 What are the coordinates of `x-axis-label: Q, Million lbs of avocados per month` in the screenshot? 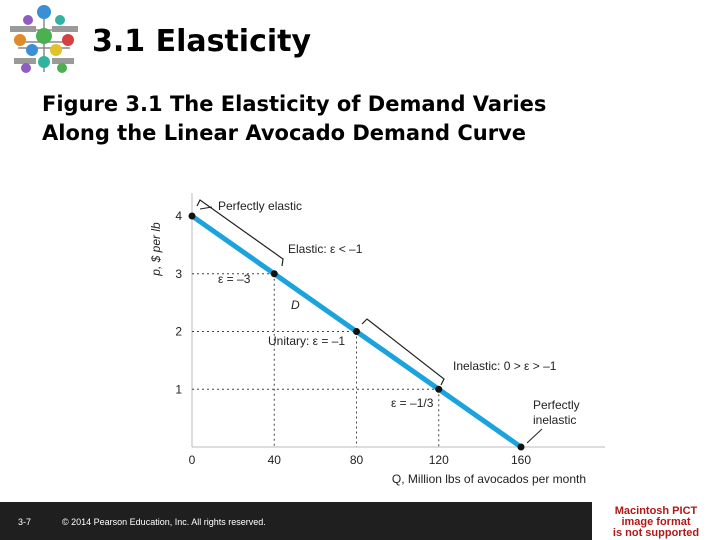 It's located at (489, 479).